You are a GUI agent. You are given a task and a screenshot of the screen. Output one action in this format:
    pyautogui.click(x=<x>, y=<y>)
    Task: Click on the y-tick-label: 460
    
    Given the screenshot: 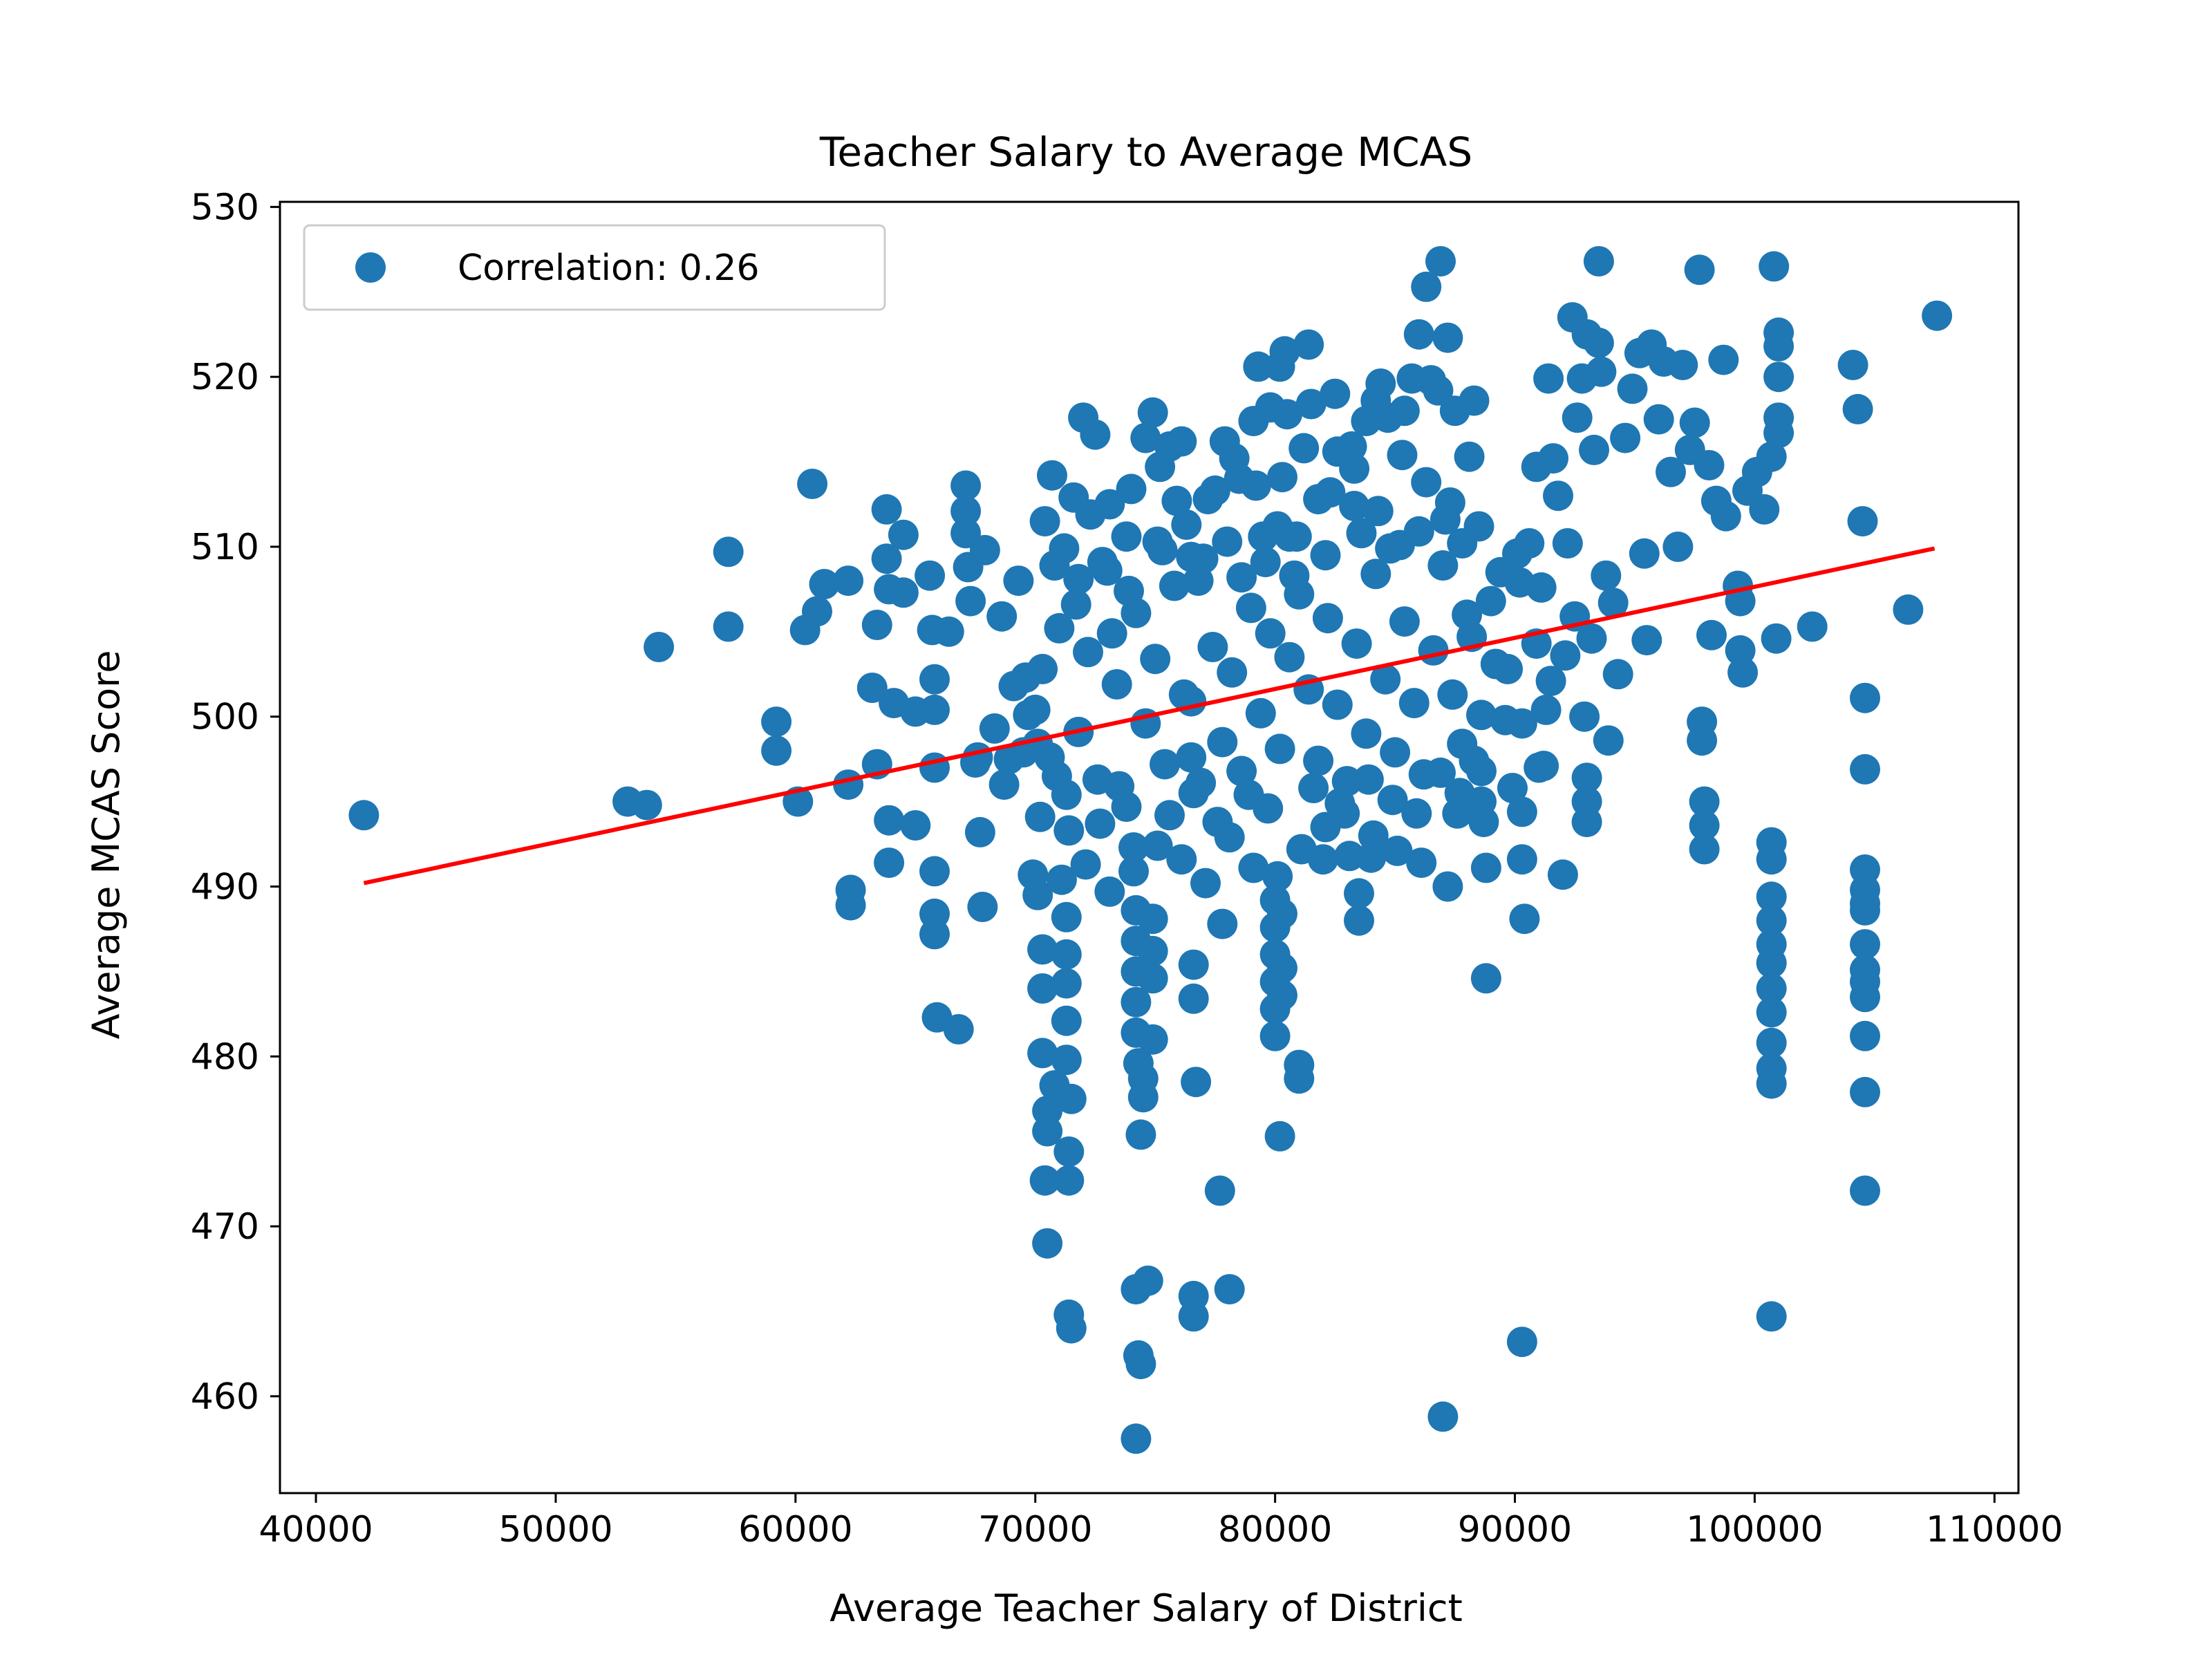 What is the action you would take?
    pyautogui.click(x=225, y=1397)
    